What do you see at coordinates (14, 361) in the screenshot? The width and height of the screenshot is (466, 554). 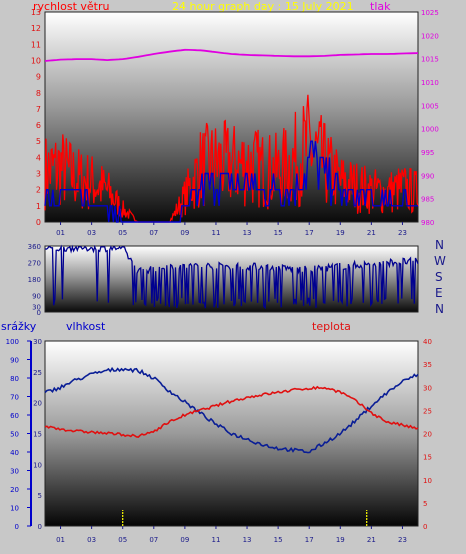 I see `rain-tick-label: 90` at bounding box center [14, 361].